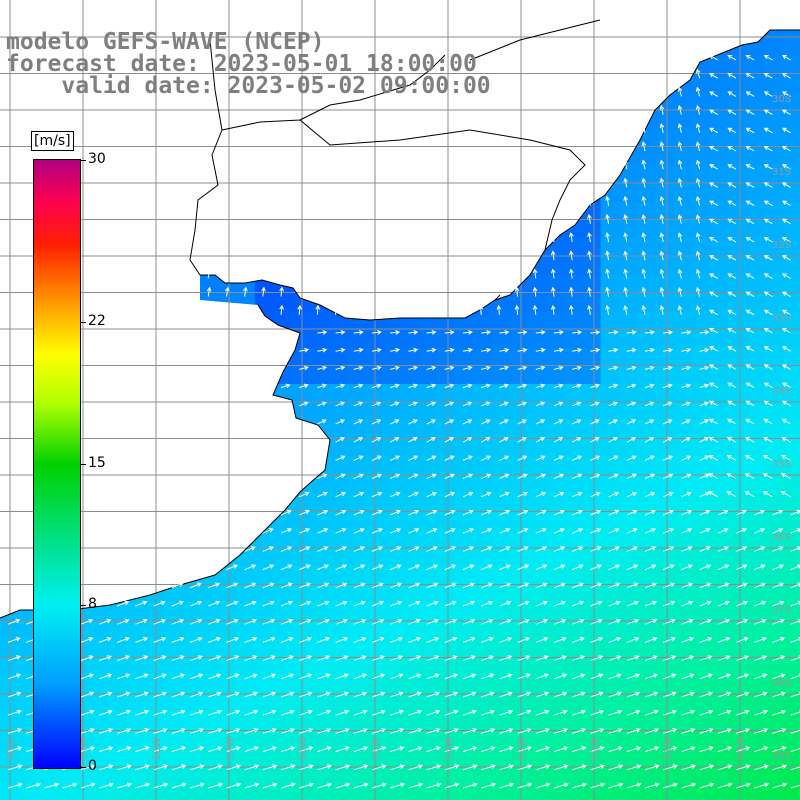  What do you see at coordinates (165, 42) in the screenshot?
I see `title-model: modelo GEFS-WAVE (NCEP)` at bounding box center [165, 42].